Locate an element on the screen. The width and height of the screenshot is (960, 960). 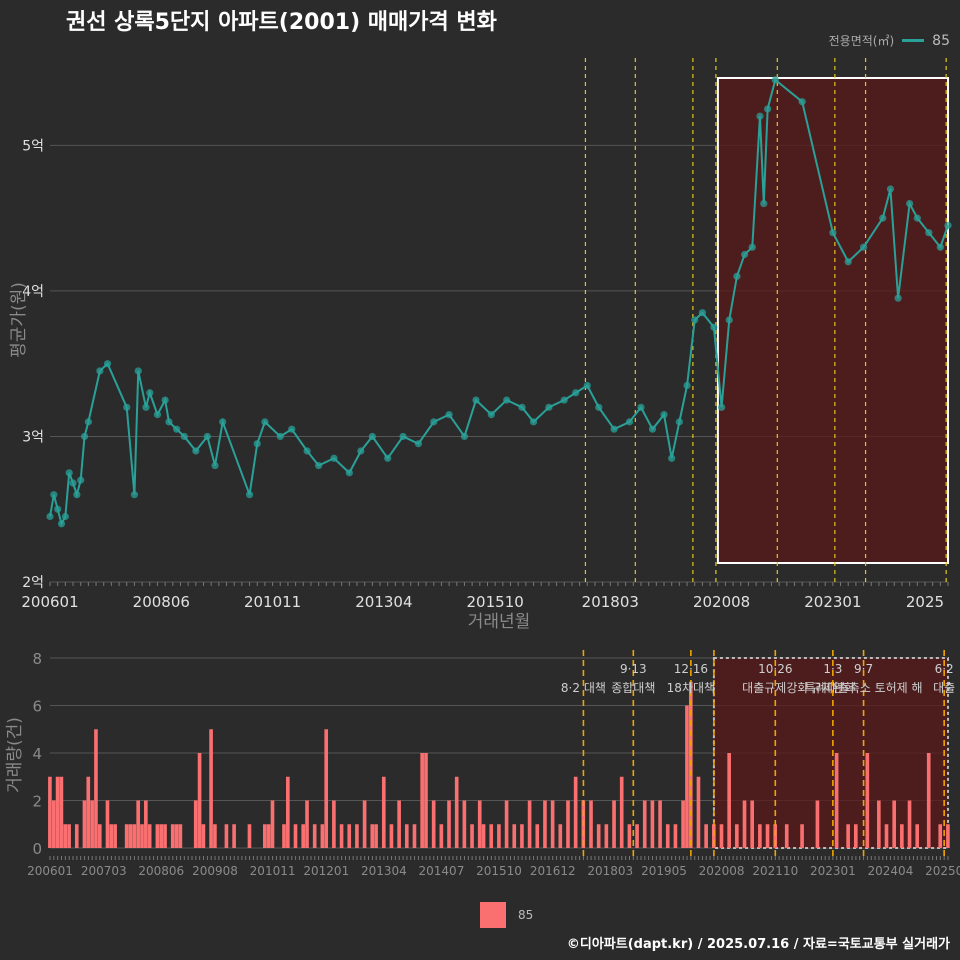
bar-x-tick-label: 201011 is located at coordinates (273, 871).